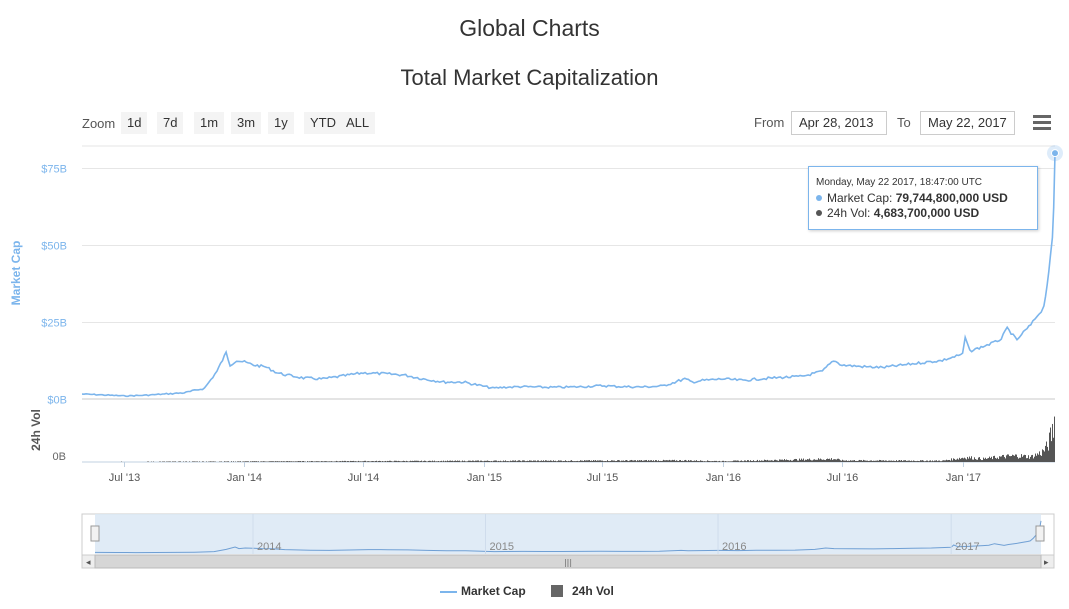 Image resolution: width=1069 pixels, height=609 pixels. I want to click on legend-item-24h-vol: 24h Vol, so click(593, 591).